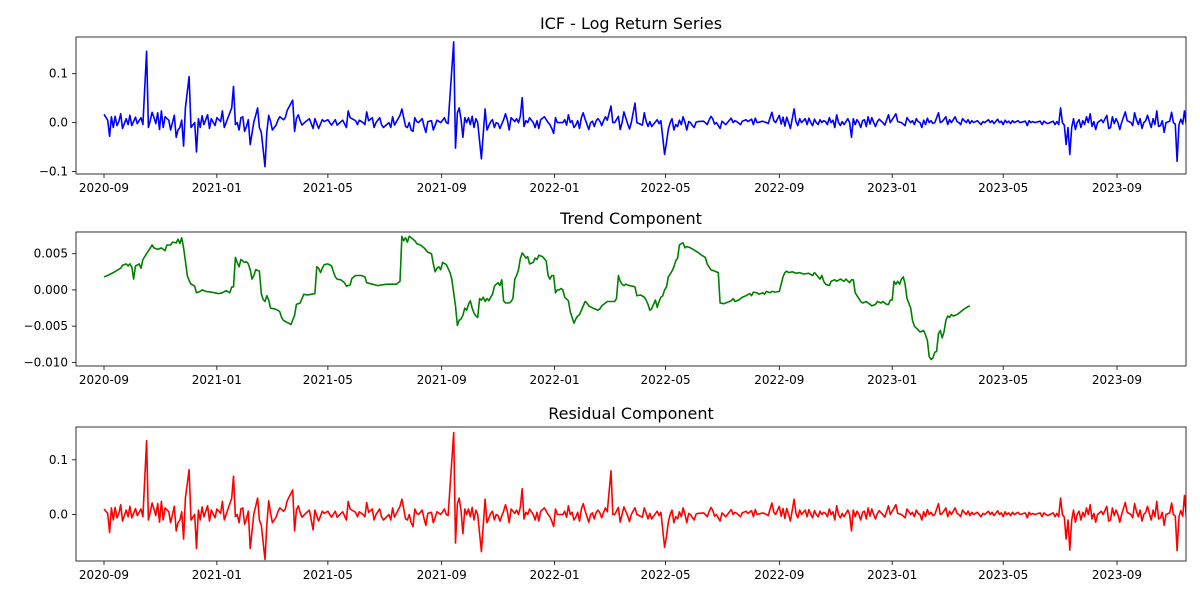 This screenshot has height=600, width=1200. Describe the element at coordinates (46, 326) in the screenshot. I see `y-tick-label: −0.005` at that location.